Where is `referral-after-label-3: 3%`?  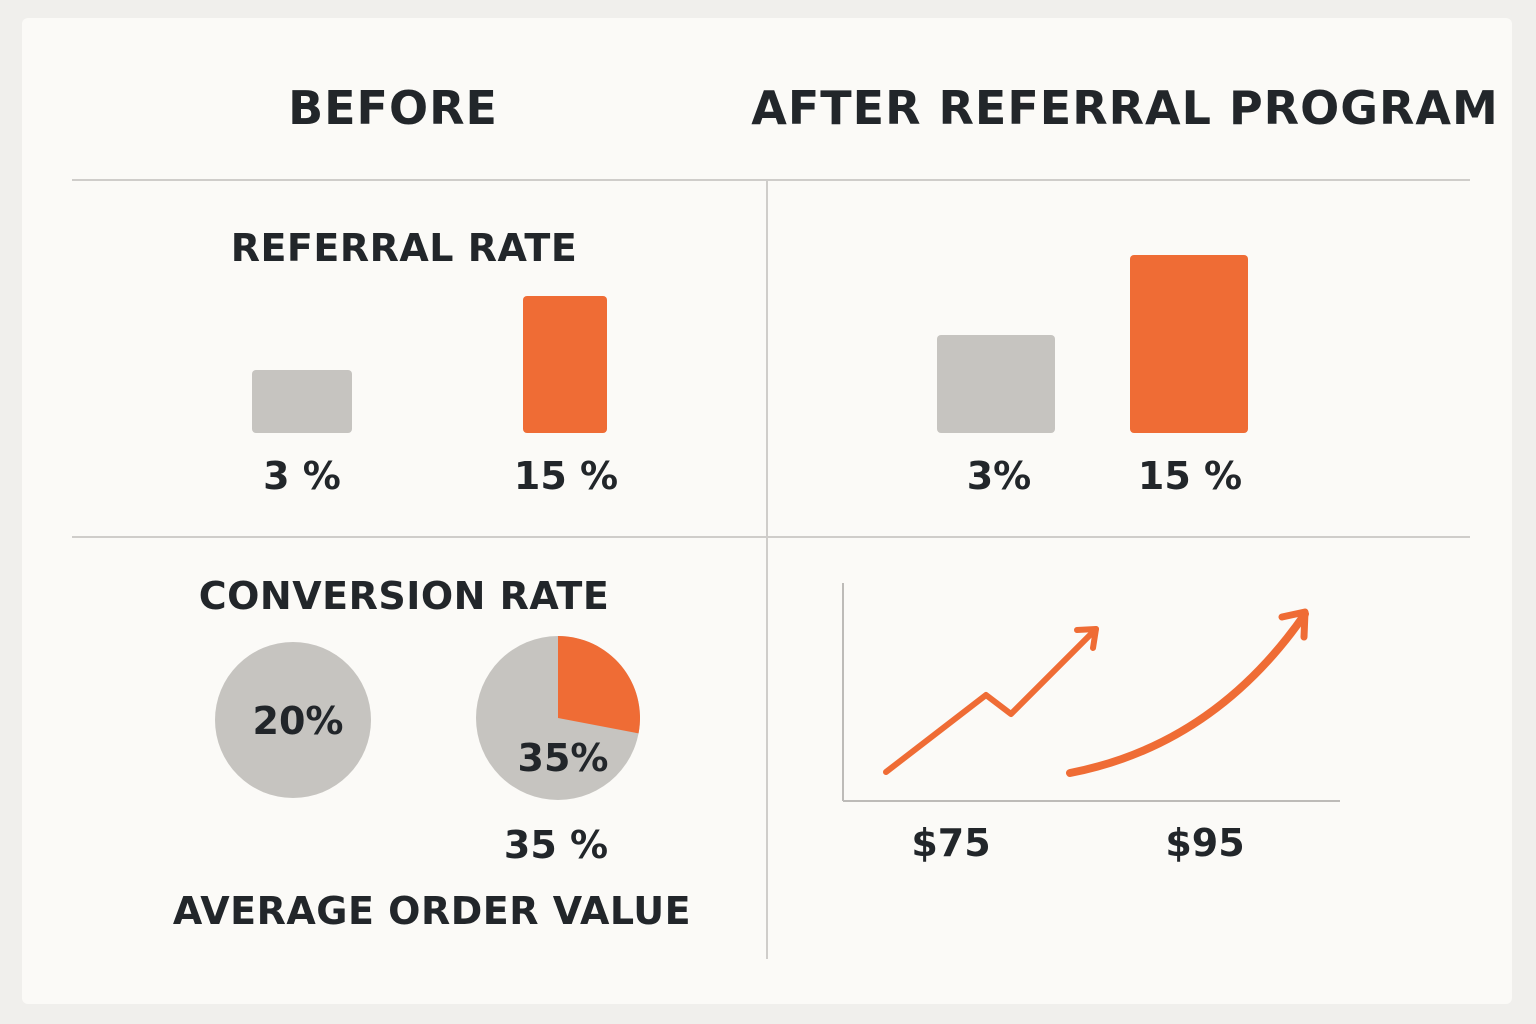 referral-after-label-3: 3% is located at coordinates (999, 476).